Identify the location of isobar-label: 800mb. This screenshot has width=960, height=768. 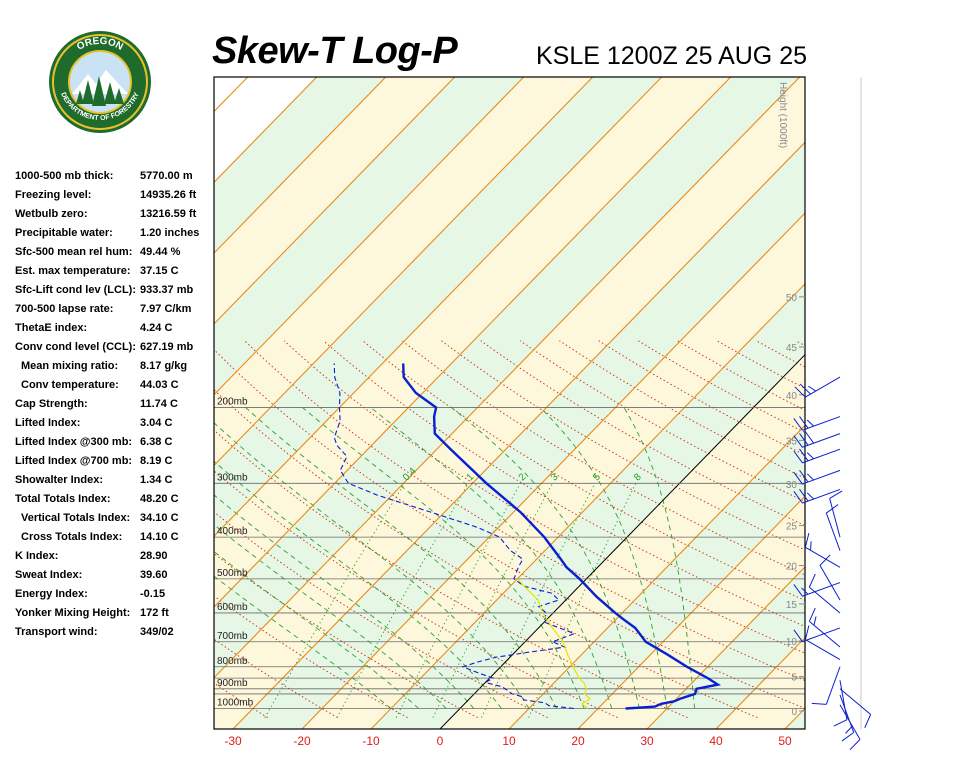
(232, 661).